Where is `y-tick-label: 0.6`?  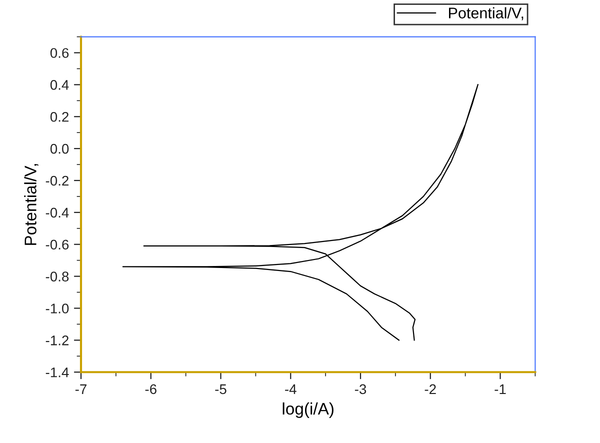 y-tick-label: 0.6 is located at coordinates (59, 53).